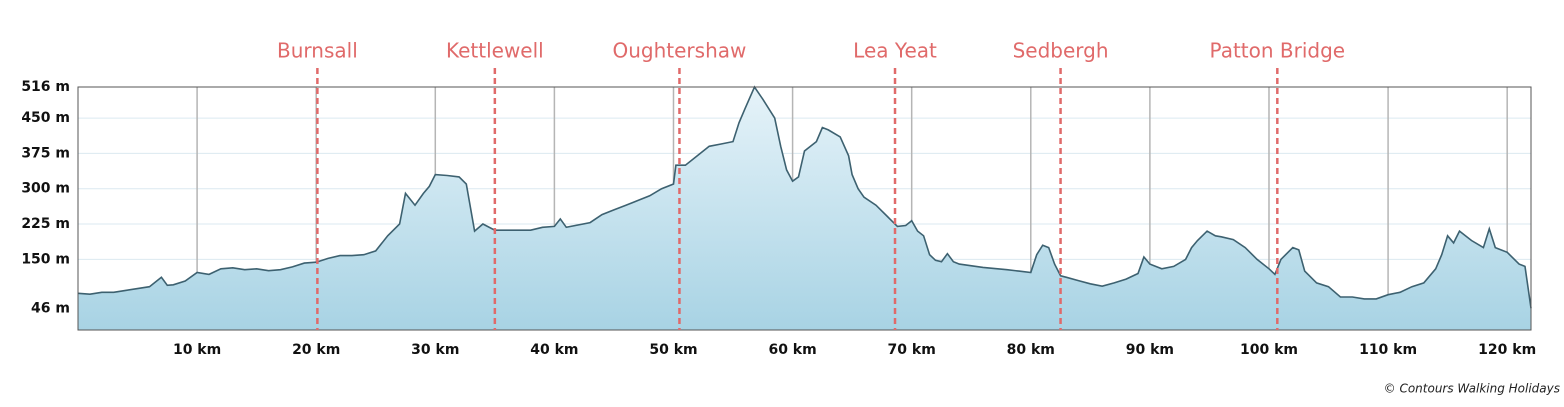  What do you see at coordinates (317, 51) in the screenshot?
I see `place-label: Burnsall` at bounding box center [317, 51].